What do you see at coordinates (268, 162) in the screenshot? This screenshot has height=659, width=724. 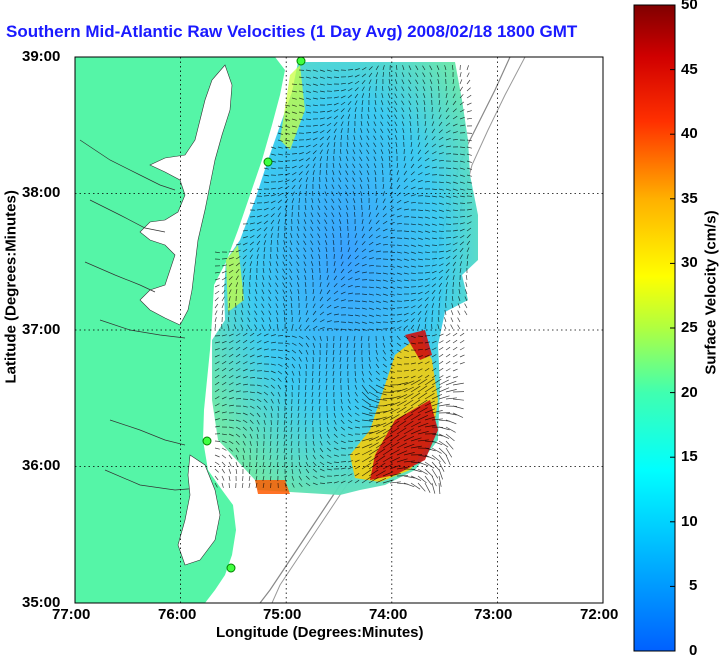 I see `station-cape-may` at bounding box center [268, 162].